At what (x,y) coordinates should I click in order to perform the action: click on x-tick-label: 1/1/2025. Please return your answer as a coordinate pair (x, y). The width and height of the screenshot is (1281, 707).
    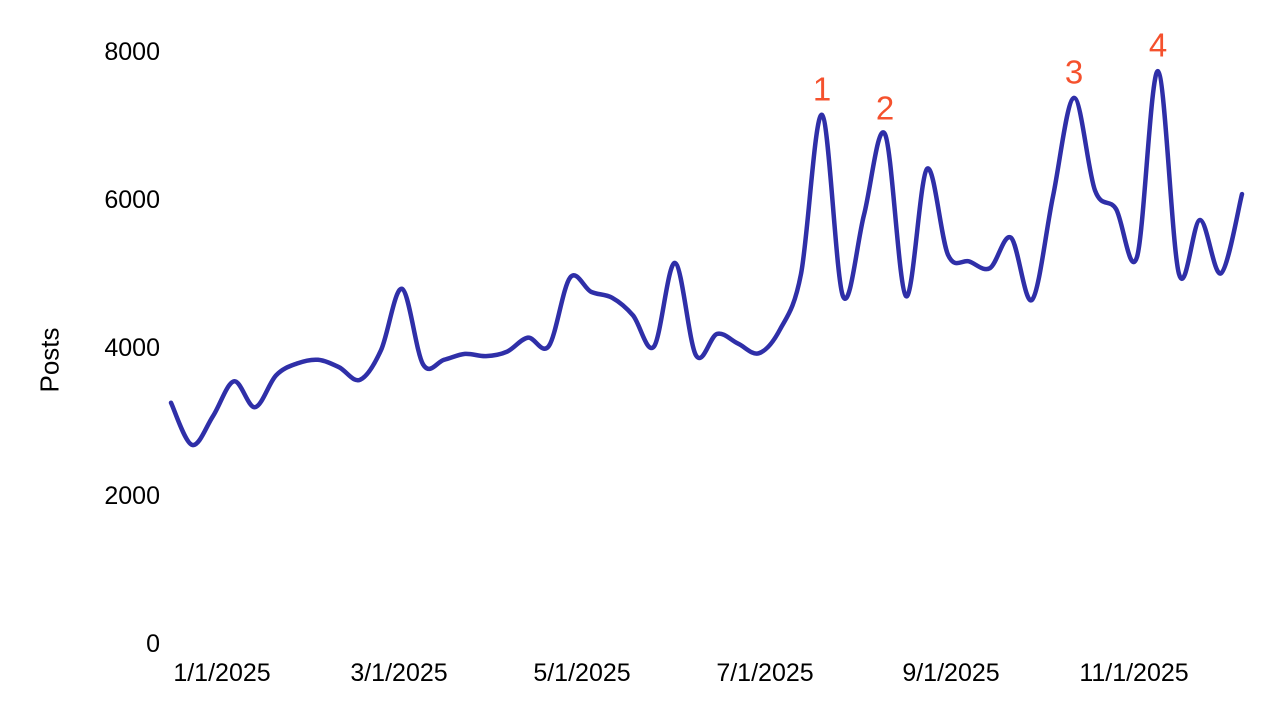
    Looking at the image, I should click on (222, 673).